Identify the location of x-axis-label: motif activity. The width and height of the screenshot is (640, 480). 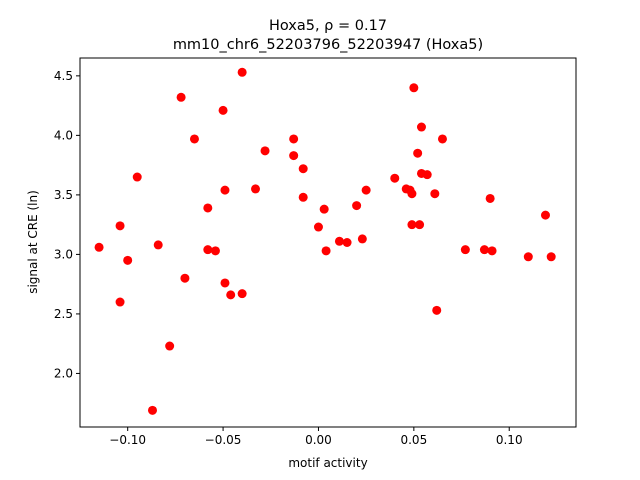
(327, 463).